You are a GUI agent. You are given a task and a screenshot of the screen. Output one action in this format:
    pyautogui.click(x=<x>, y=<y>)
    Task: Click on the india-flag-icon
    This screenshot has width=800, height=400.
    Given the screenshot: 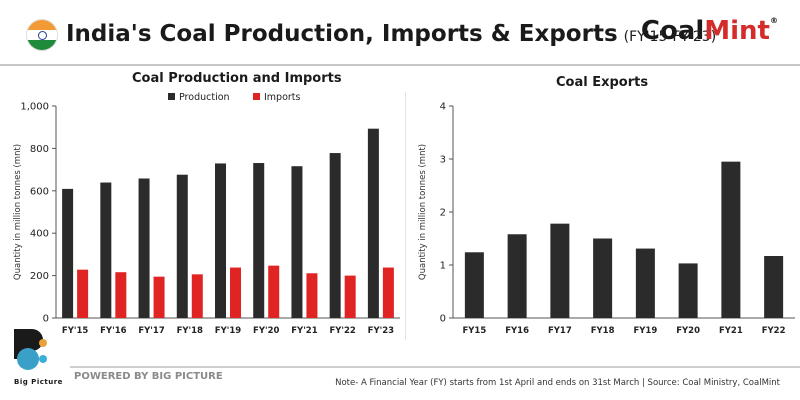 What is the action you would take?
    pyautogui.click(x=42, y=35)
    